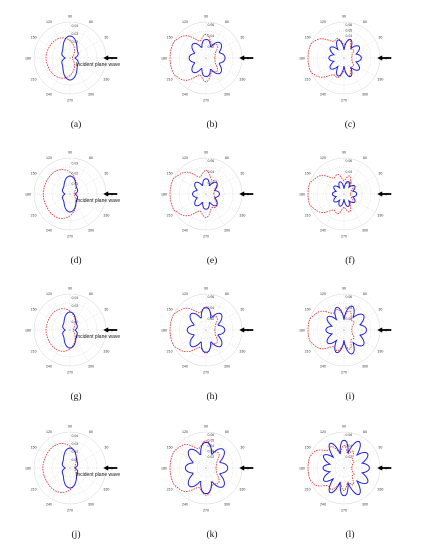  Describe the element at coordinates (212, 397) in the screenshot. I see `panel-label: (h)` at that location.